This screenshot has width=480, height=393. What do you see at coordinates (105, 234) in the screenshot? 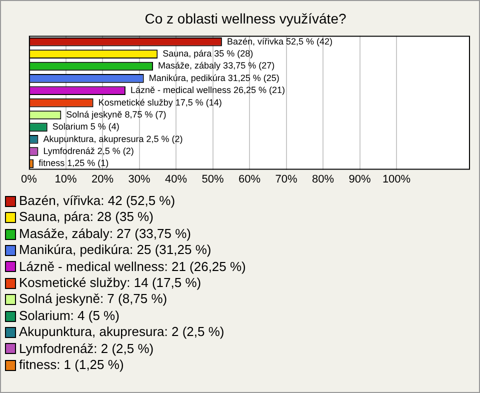
I see `text: Masáže, zábaly: 27 (33,75 %)` at bounding box center [105, 234].